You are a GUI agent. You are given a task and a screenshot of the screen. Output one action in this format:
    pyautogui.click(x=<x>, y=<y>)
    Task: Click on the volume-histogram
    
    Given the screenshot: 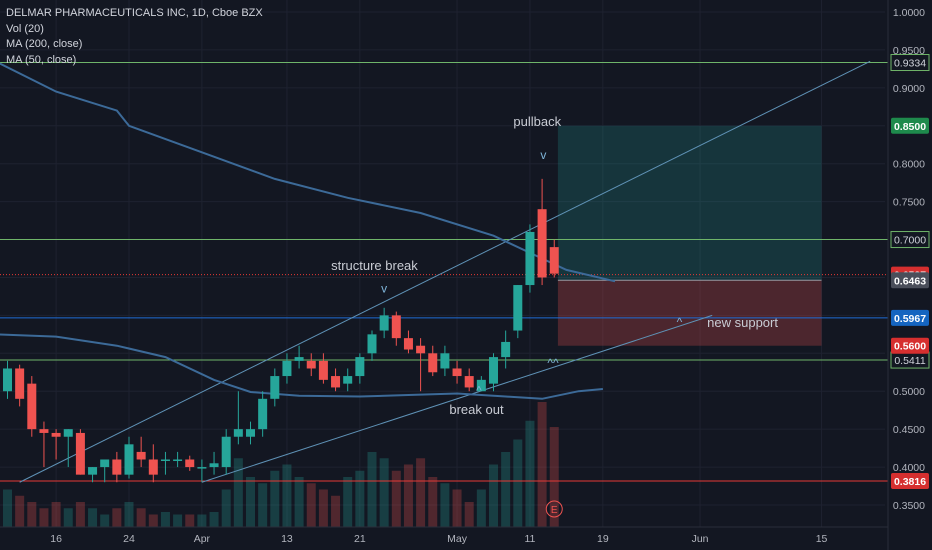 What is the action you would take?
    pyautogui.click(x=281, y=464)
    